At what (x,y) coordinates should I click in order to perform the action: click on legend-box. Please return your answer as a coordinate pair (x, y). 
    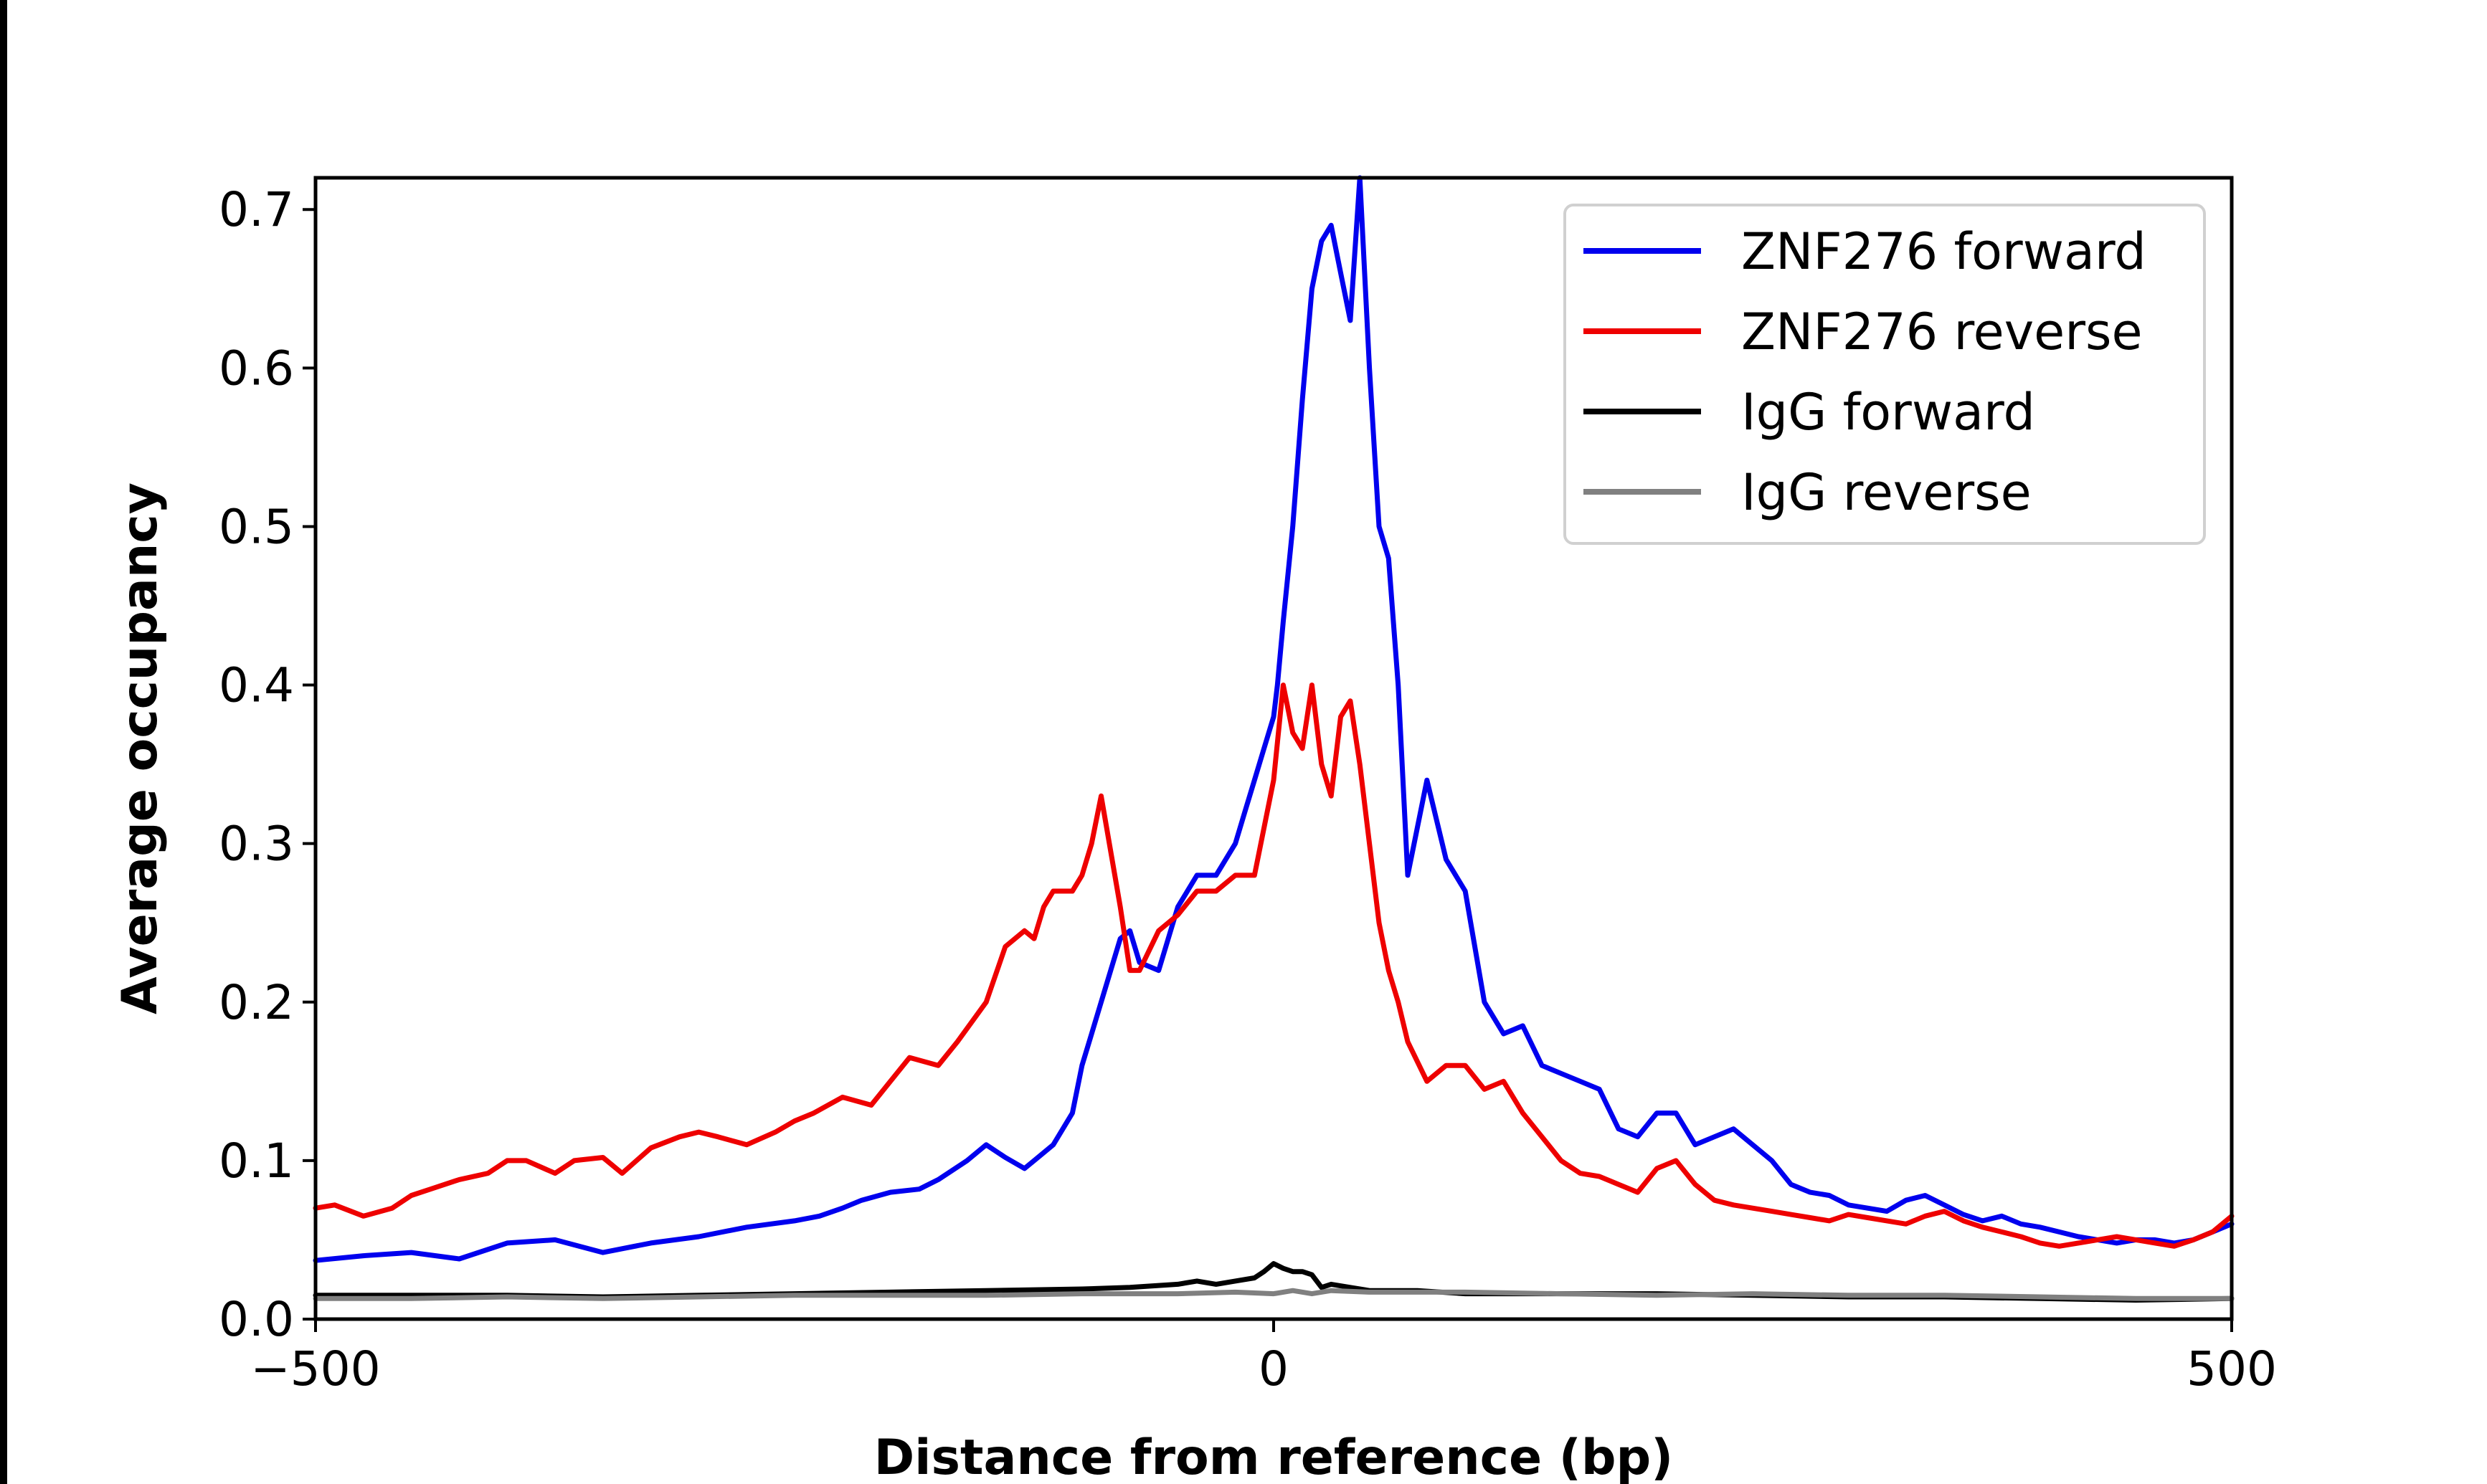
    Looking at the image, I should click on (1885, 375).